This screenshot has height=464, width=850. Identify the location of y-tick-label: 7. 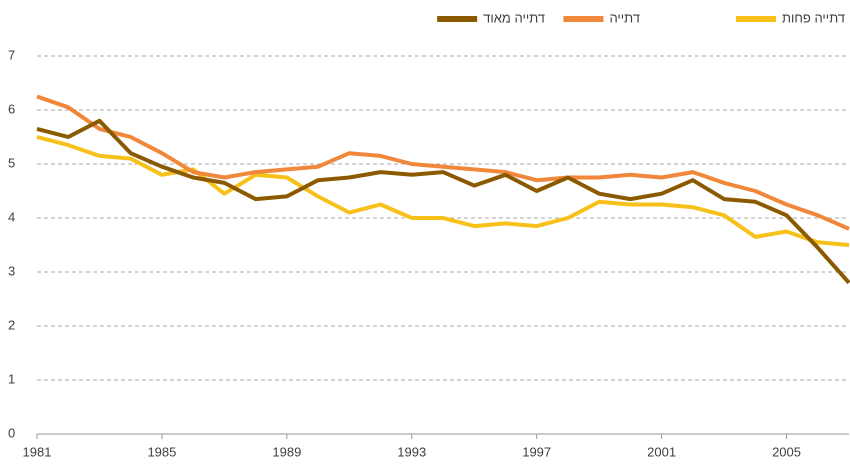
(11, 54).